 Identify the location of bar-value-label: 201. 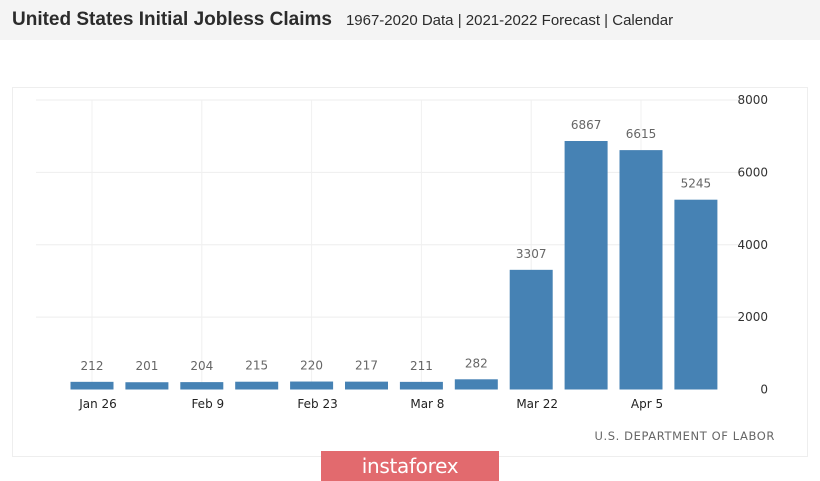
(146, 366).